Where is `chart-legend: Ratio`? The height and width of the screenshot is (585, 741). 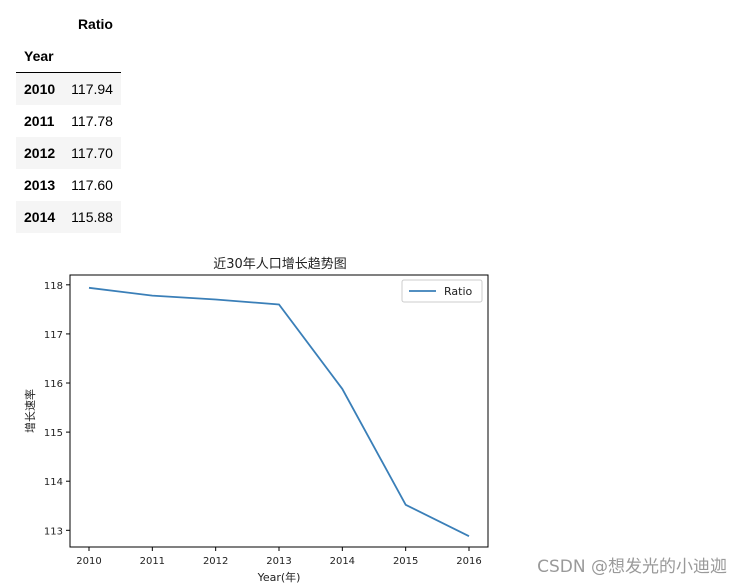
chart-legend: Ratio is located at coordinates (442, 291).